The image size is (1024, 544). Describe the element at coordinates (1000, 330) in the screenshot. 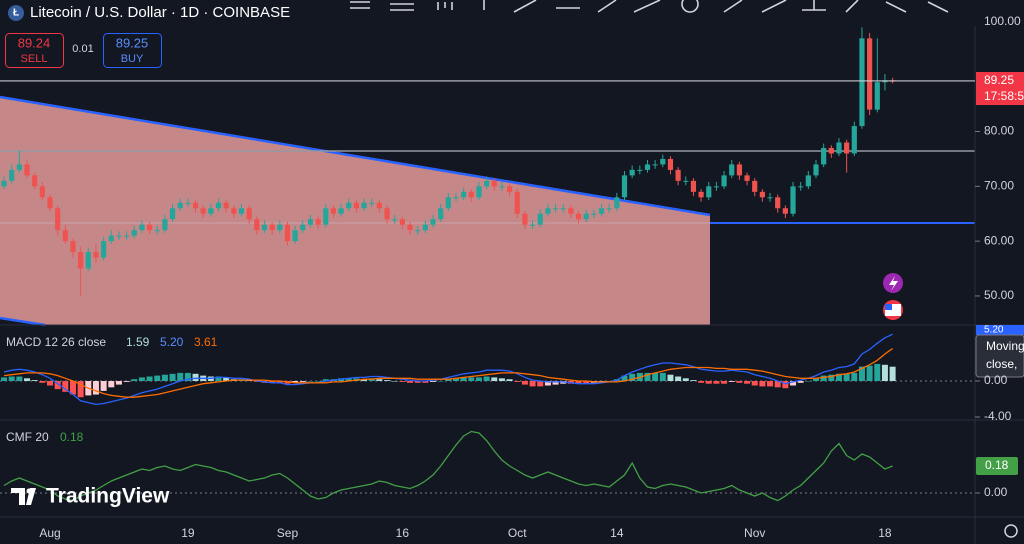

I see `macd-last-box` at that location.